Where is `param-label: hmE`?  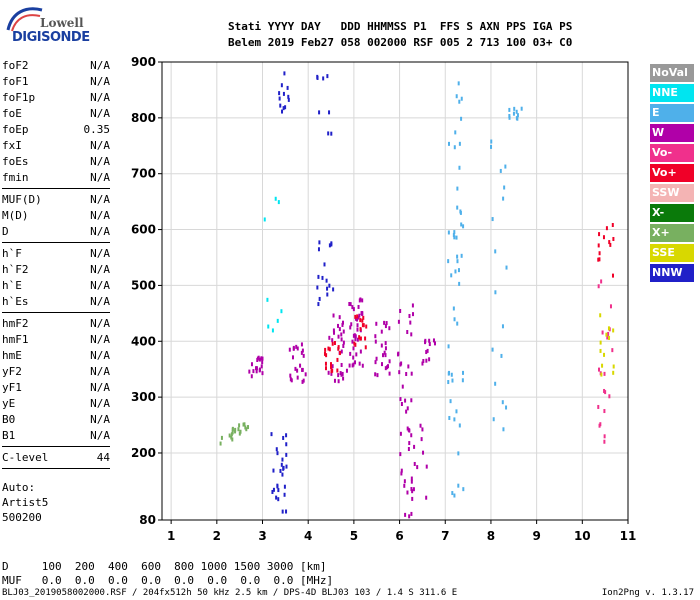
param-label: hmE is located at coordinates (12, 355).